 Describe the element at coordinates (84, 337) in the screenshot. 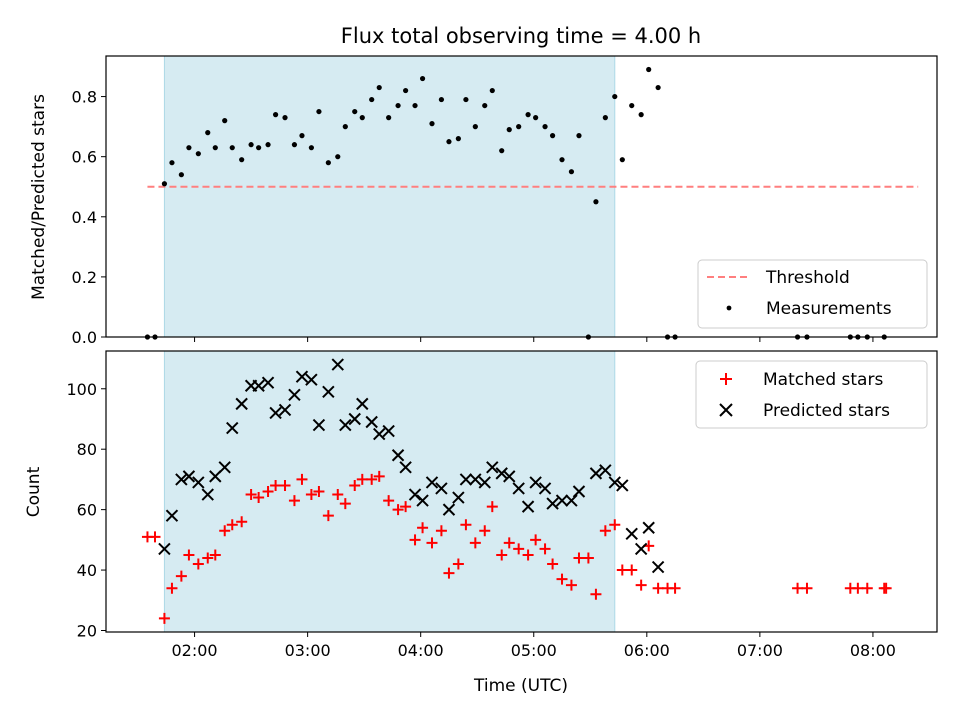

I see `y-tick-label: 0.0` at that location.